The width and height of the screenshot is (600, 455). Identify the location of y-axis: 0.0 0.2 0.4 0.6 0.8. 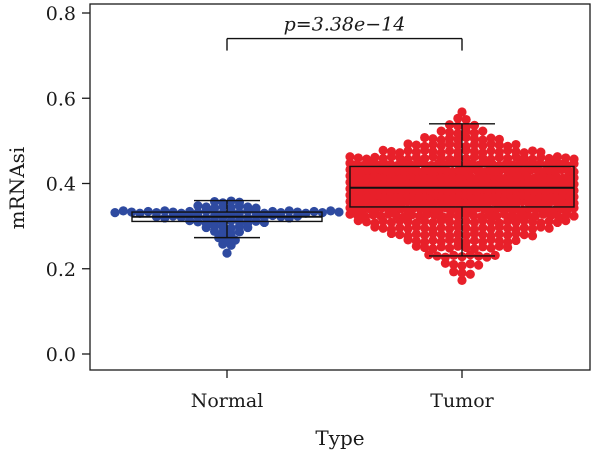
(68, 184).